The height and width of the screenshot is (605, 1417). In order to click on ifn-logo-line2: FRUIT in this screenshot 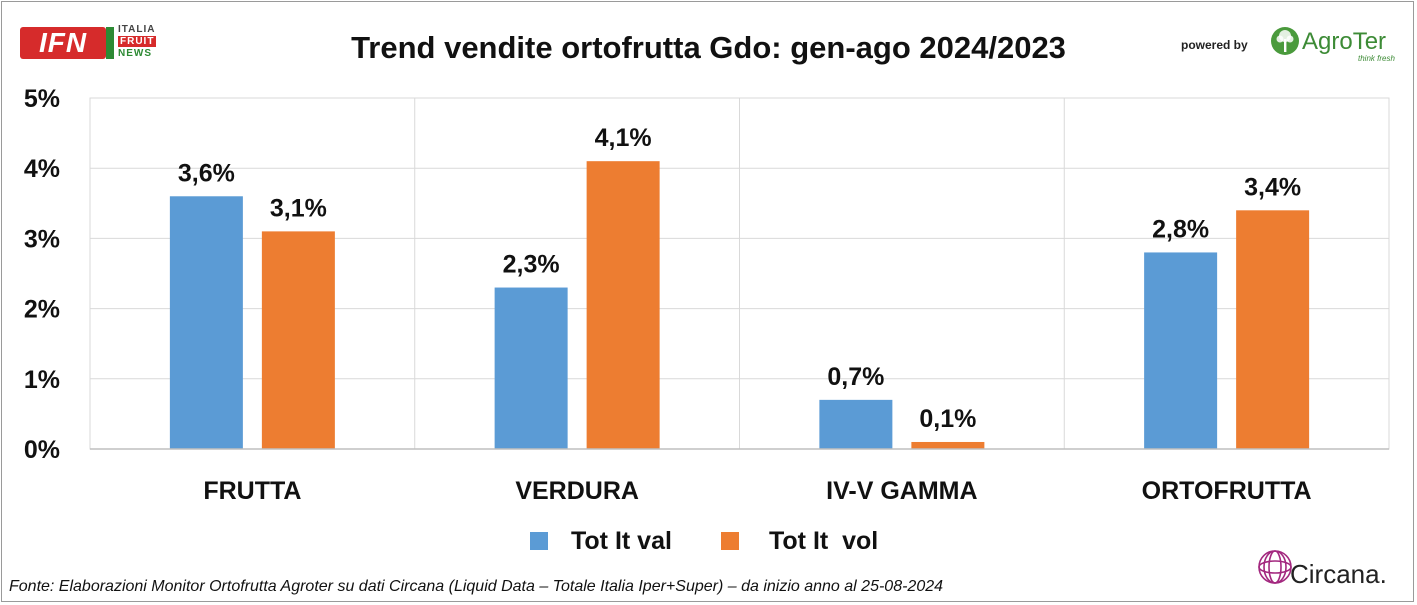, I will do `click(137, 41)`.